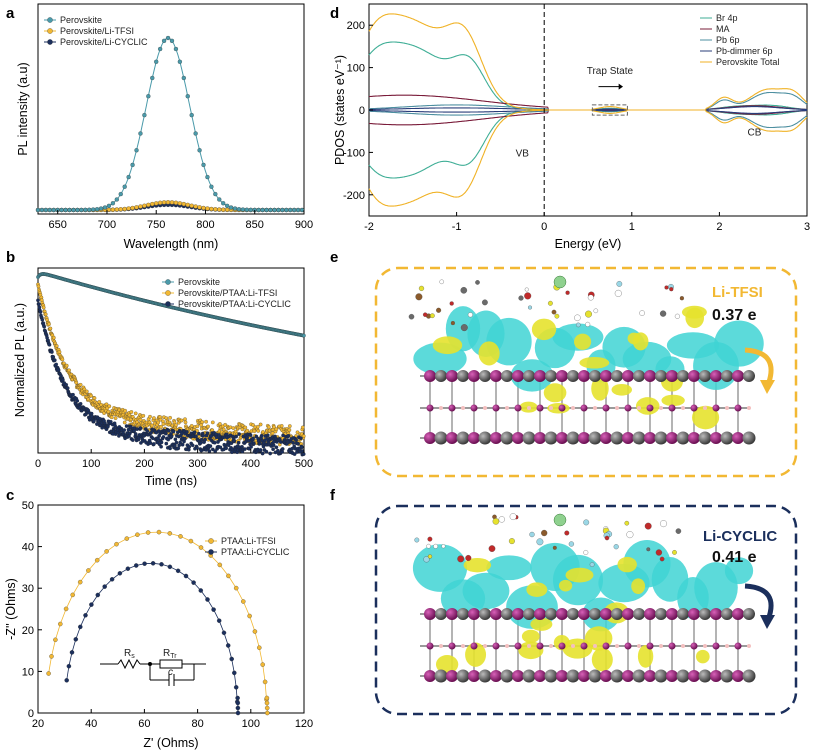  What do you see at coordinates (104, 42) in the screenshot?
I see `legend-entry: Perovskite/Li-CYCLIC` at bounding box center [104, 42].